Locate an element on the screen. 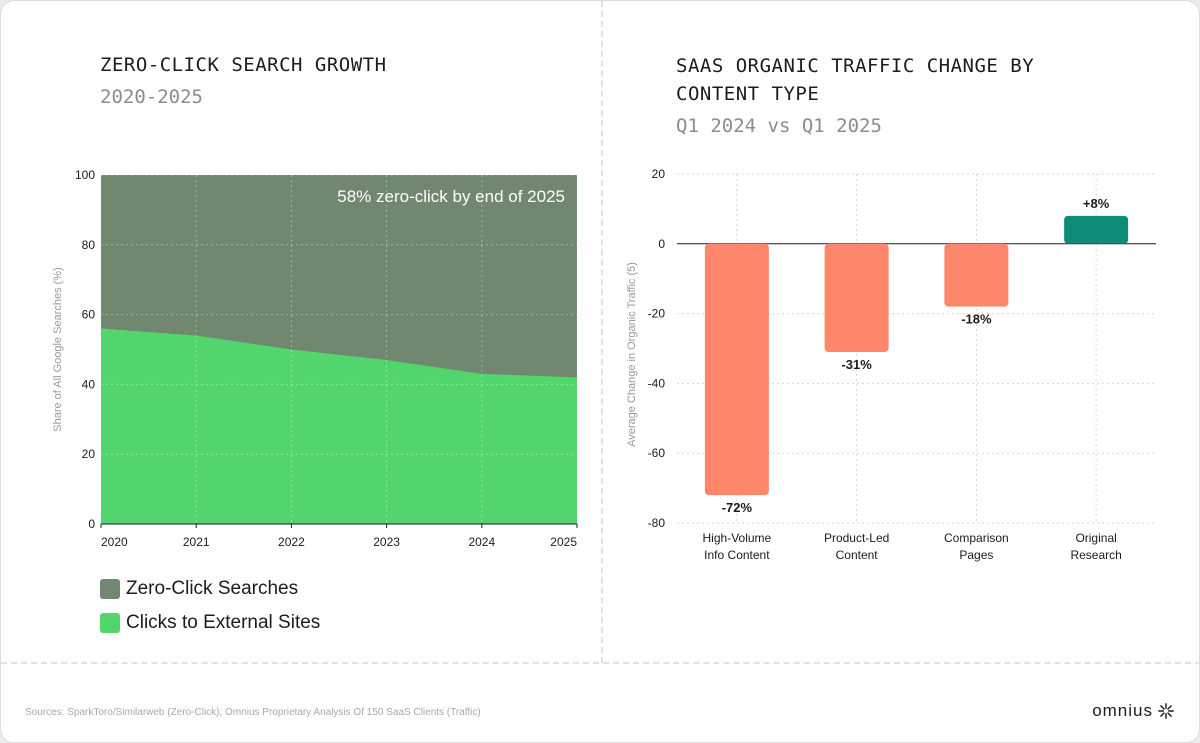  legend-label-zero-click: Zero-Click Searches is located at coordinates (212, 588).